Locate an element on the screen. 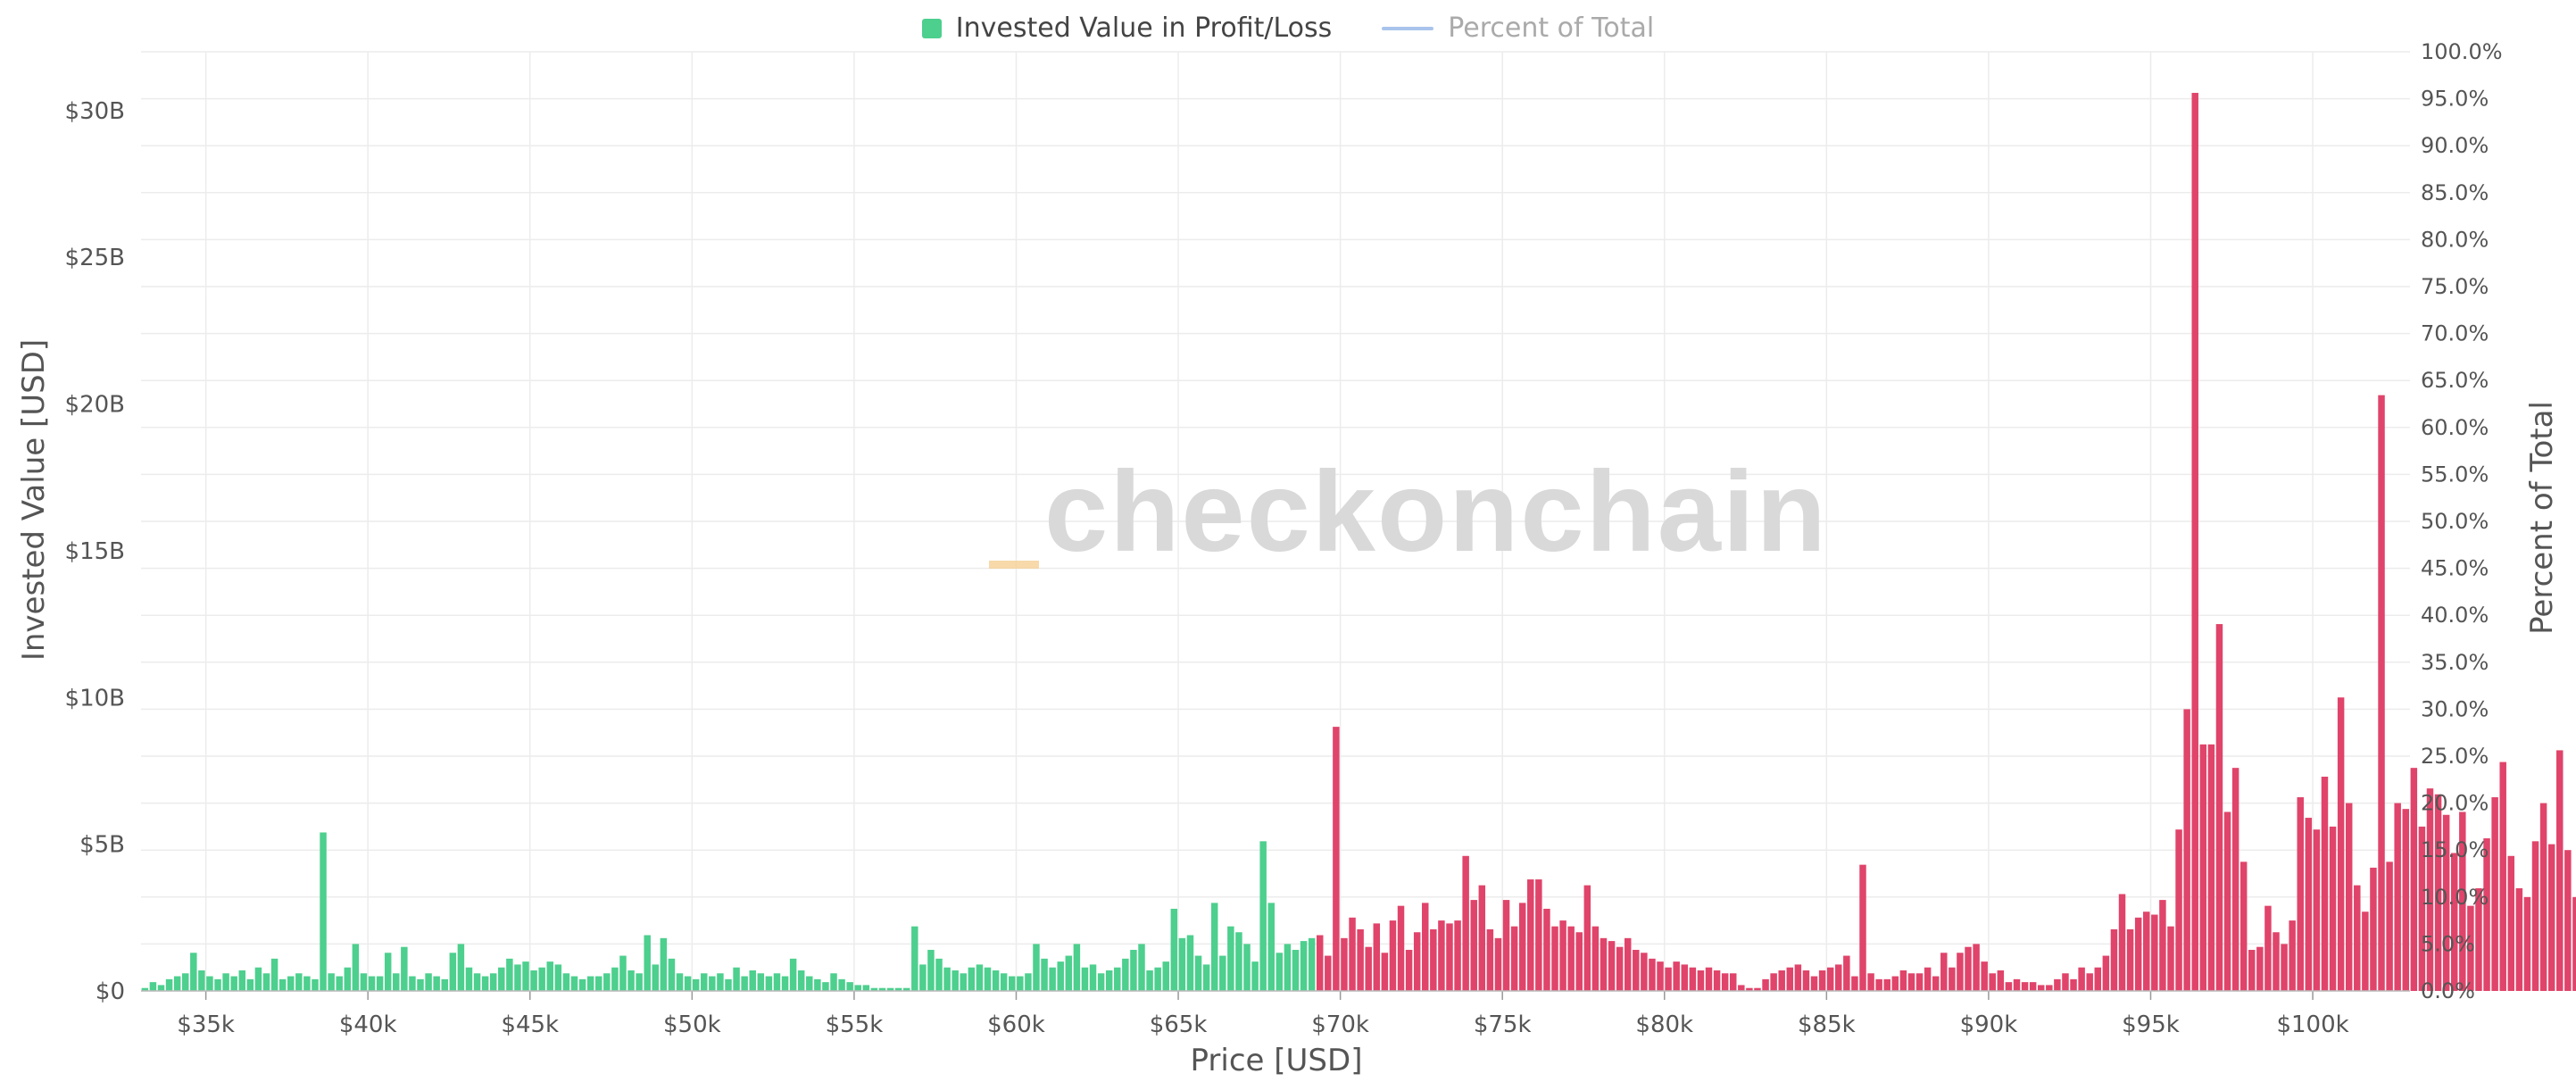  y2-tick-label: 45.0% is located at coordinates (2455, 568).